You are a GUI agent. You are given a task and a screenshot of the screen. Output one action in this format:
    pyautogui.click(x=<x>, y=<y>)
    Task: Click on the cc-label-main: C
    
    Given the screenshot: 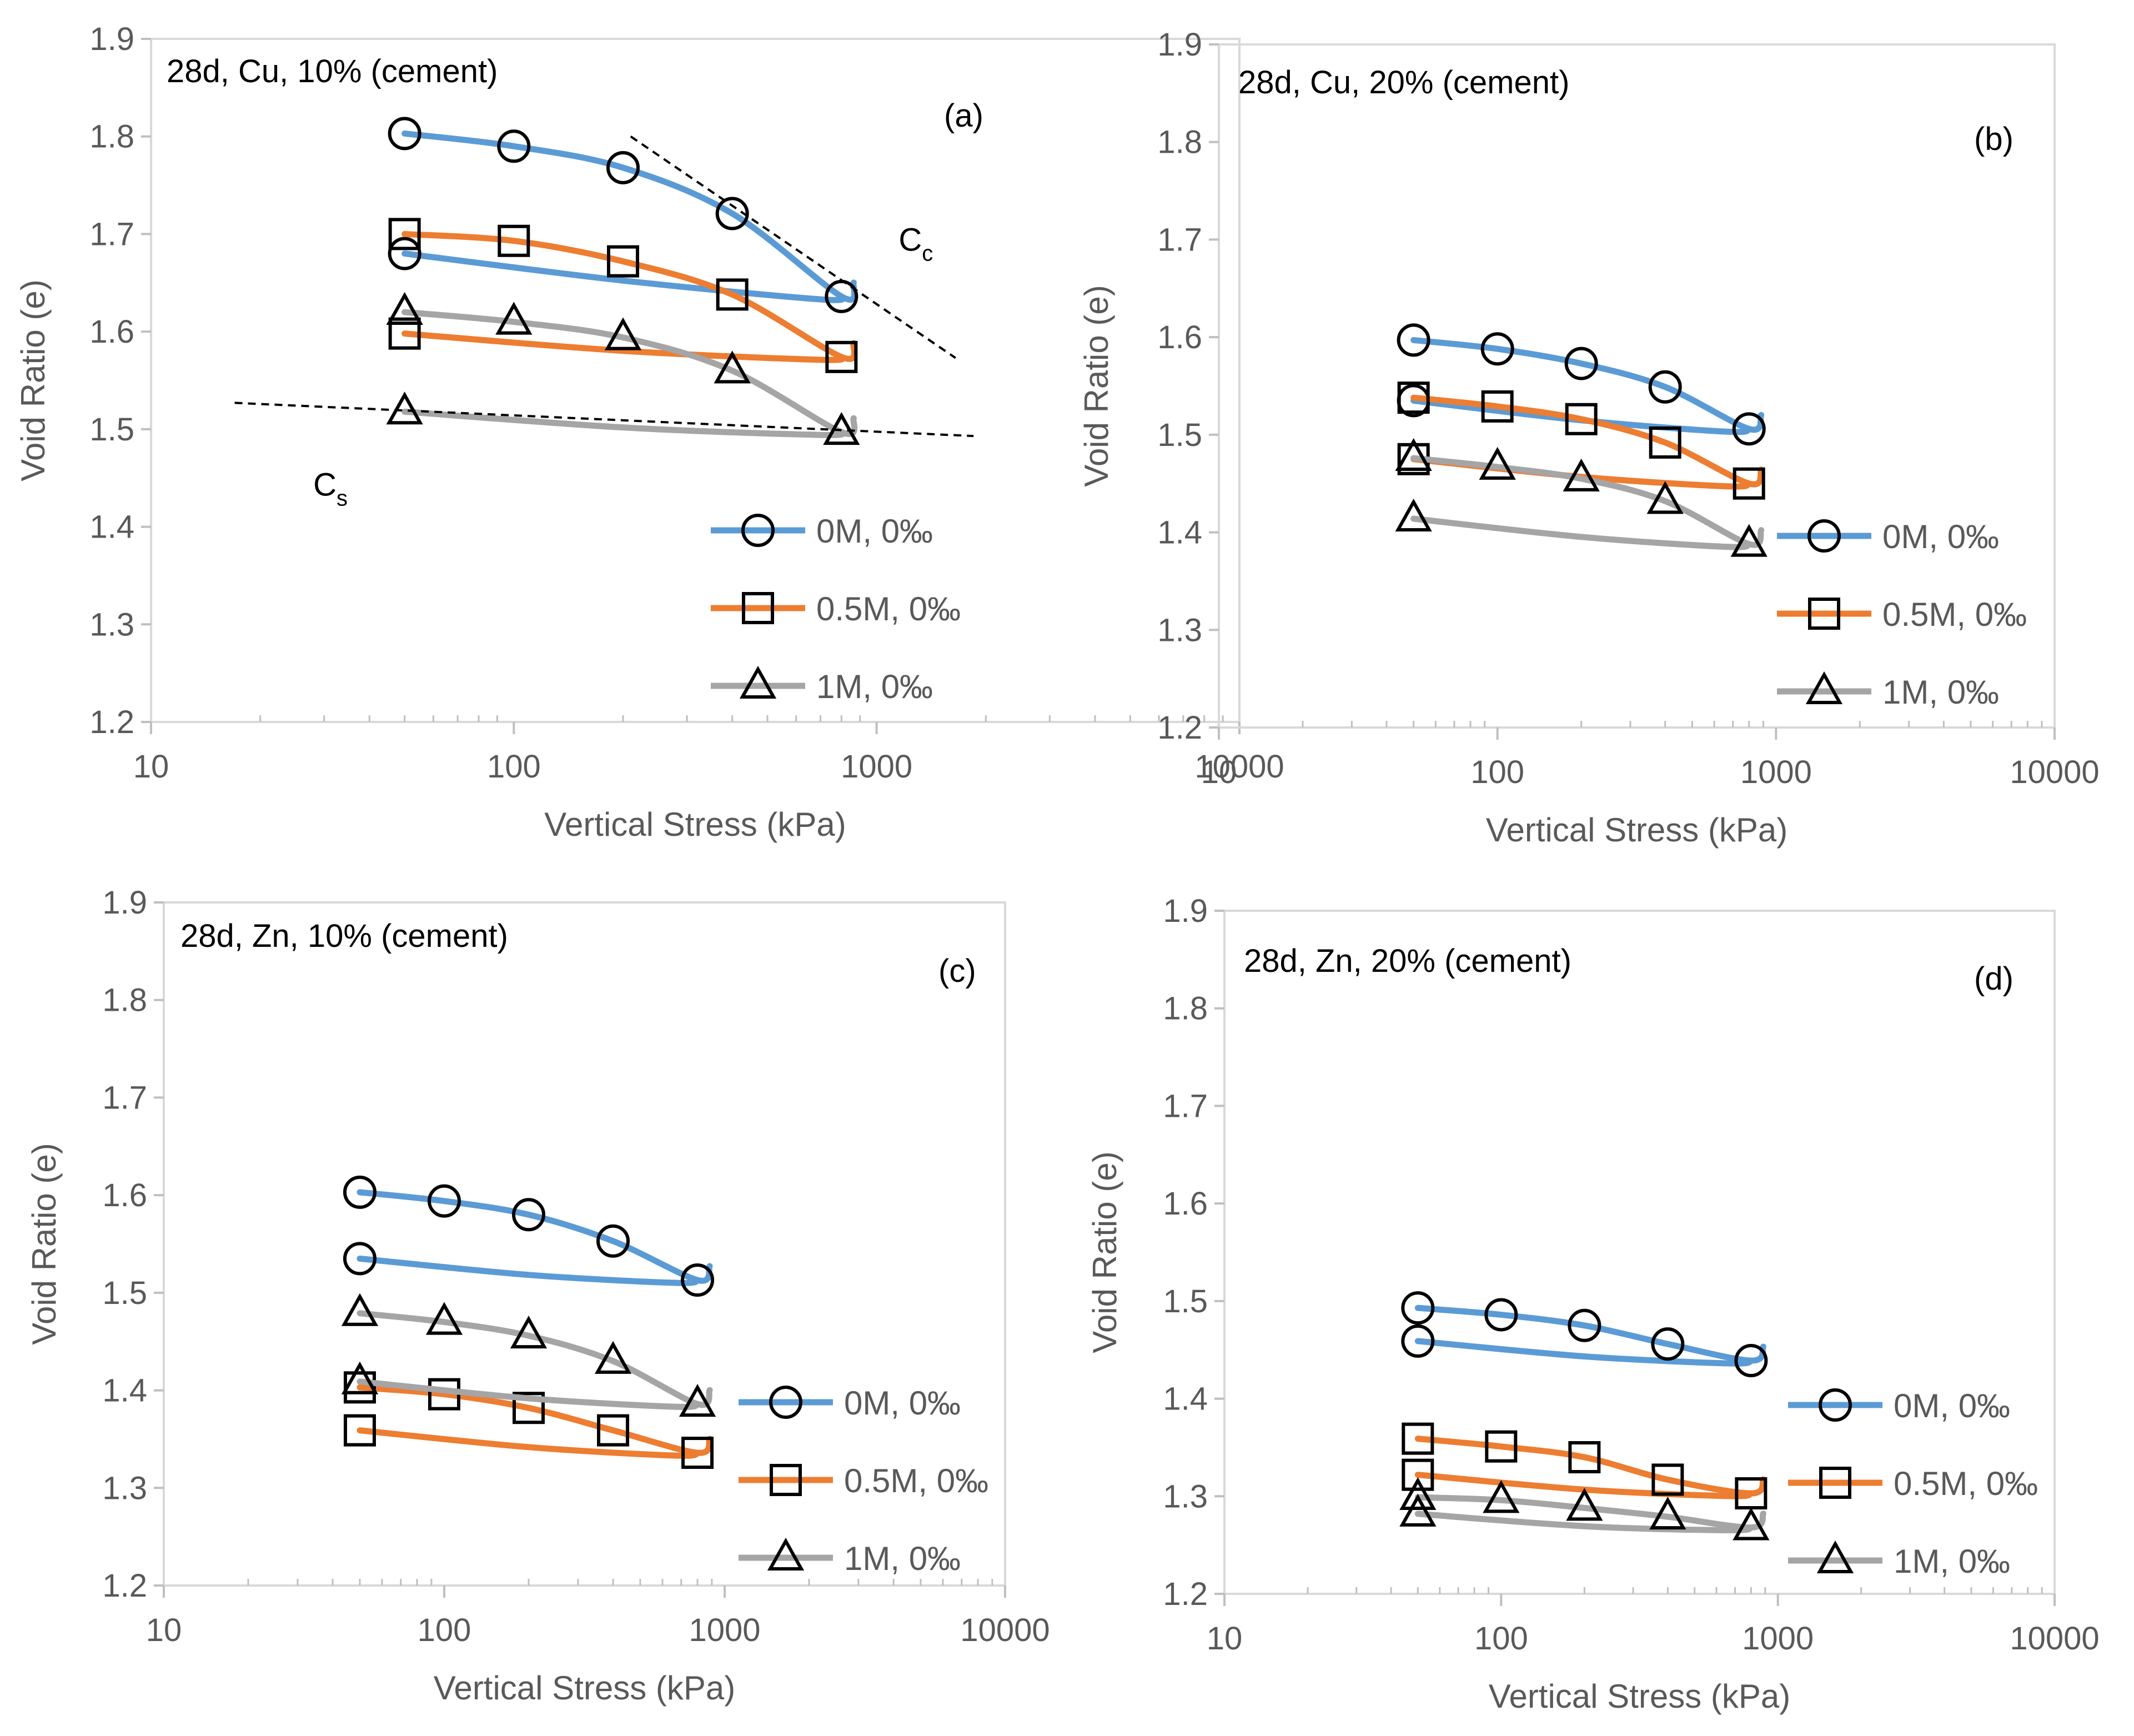 What is the action you would take?
    pyautogui.click(x=910, y=240)
    